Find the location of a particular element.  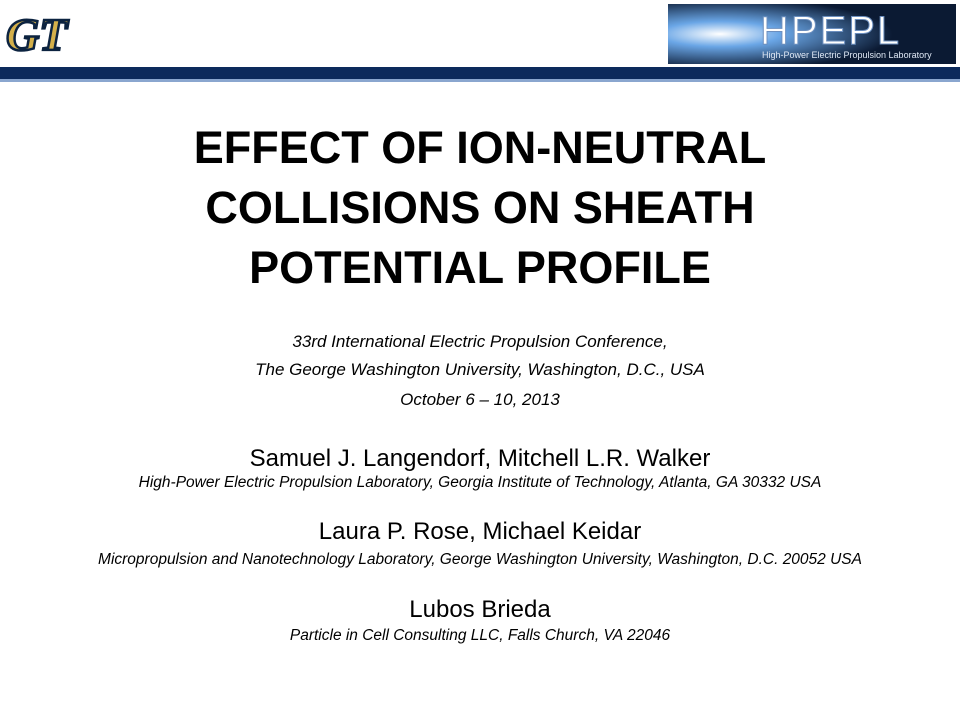

gt-logo: GT is located at coordinates (37, 34).